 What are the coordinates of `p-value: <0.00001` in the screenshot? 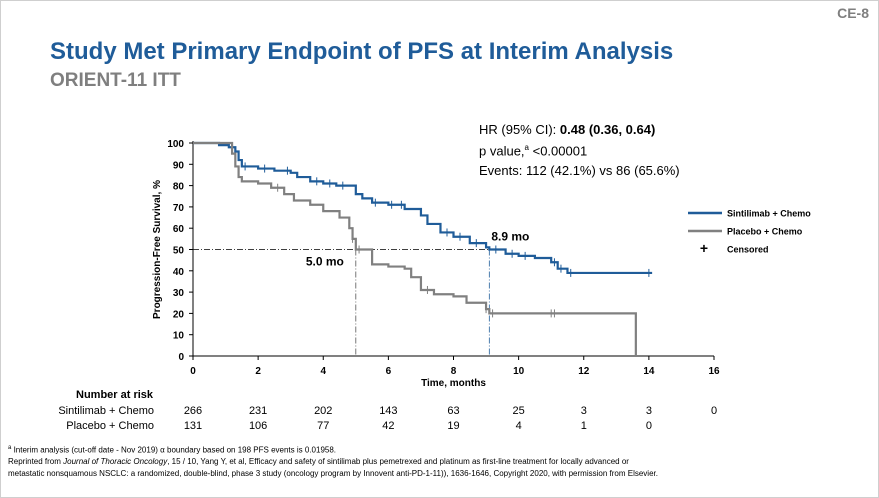 It's located at (558, 151).